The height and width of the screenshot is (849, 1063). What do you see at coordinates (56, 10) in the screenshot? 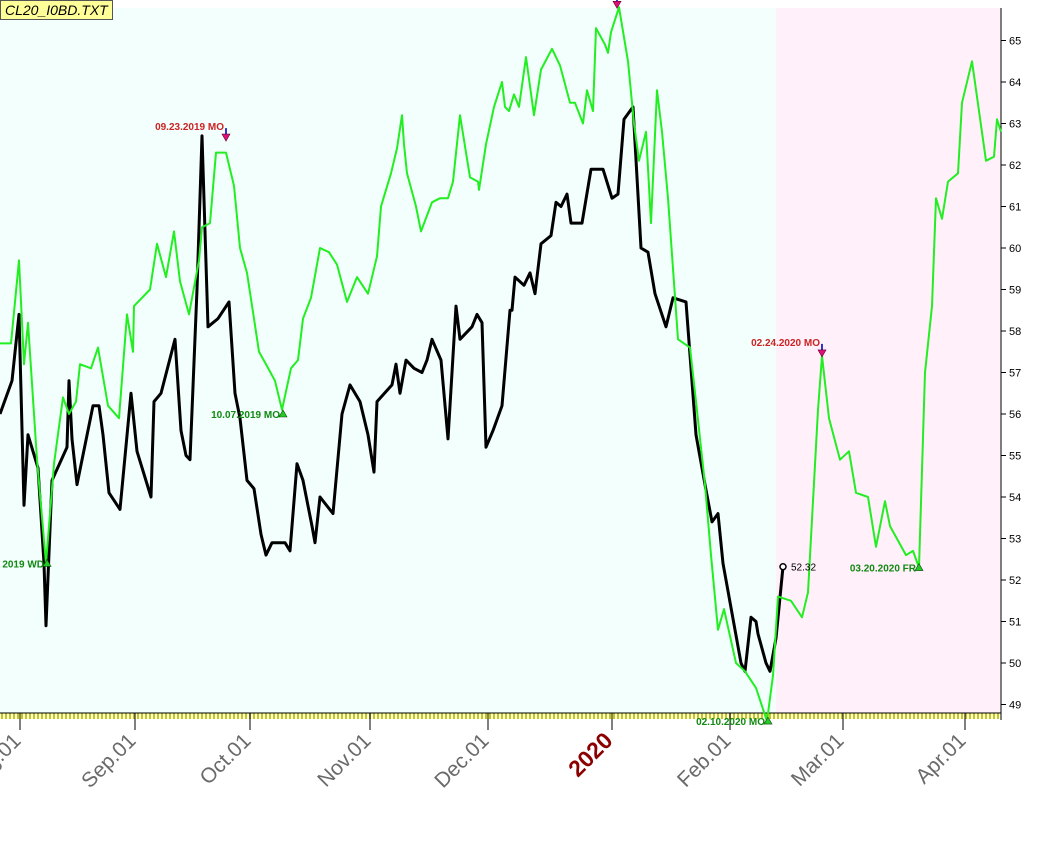
I see `chart-title: CL20_I0BD.TXT` at bounding box center [56, 10].